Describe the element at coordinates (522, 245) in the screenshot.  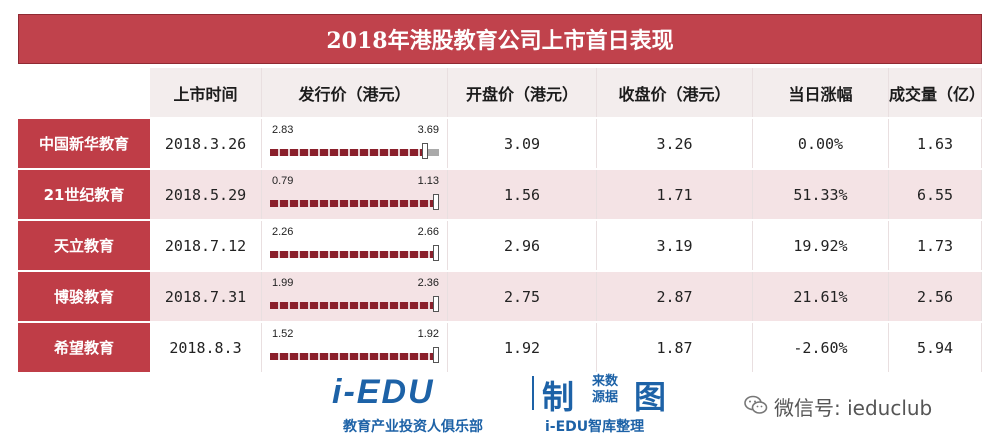
I see `open-price: 2.96` at that location.